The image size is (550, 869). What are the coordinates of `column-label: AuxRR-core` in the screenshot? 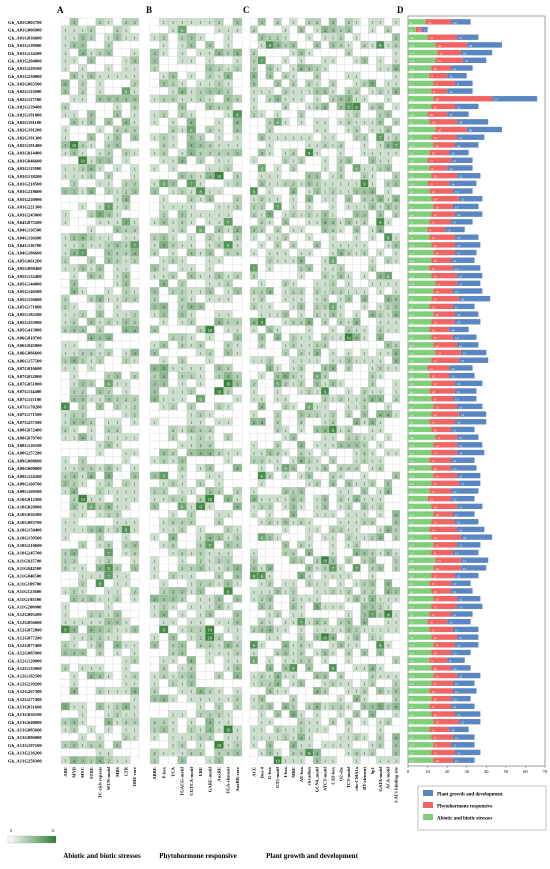 It's located at (237, 779).